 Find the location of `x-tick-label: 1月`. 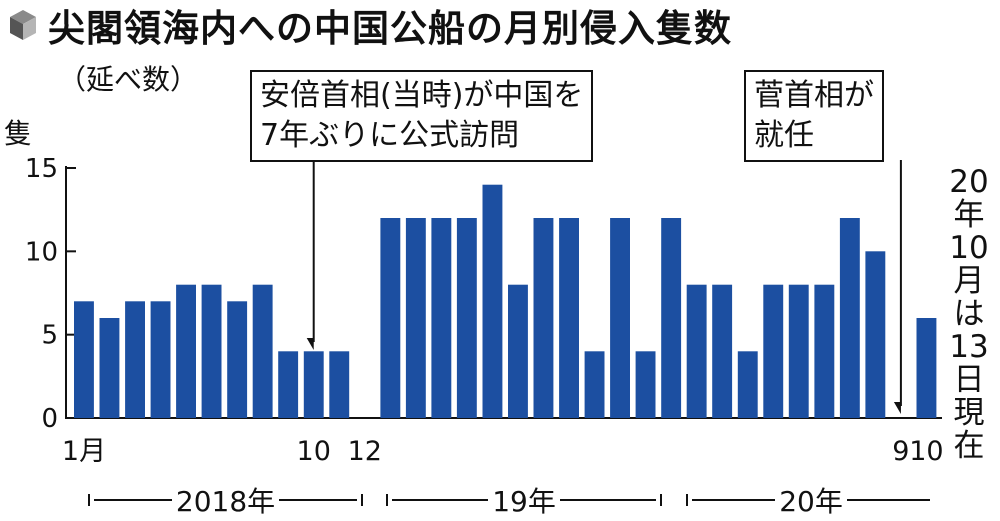

x-tick-label: 1月 is located at coordinates (84, 451).